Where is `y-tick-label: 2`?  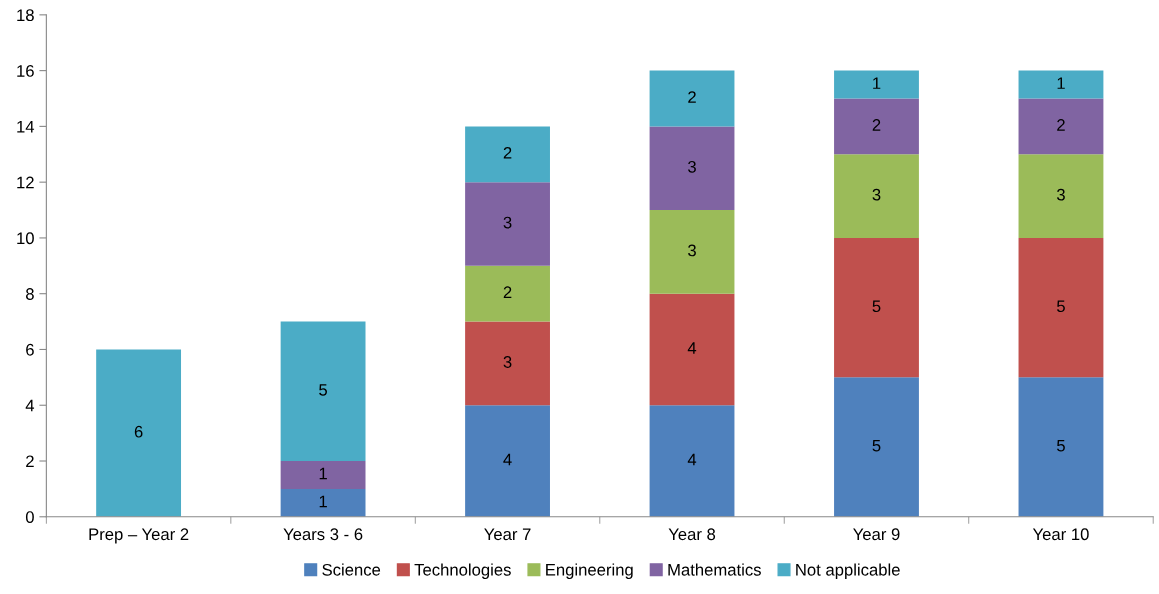 y-tick-label: 2 is located at coordinates (30, 461).